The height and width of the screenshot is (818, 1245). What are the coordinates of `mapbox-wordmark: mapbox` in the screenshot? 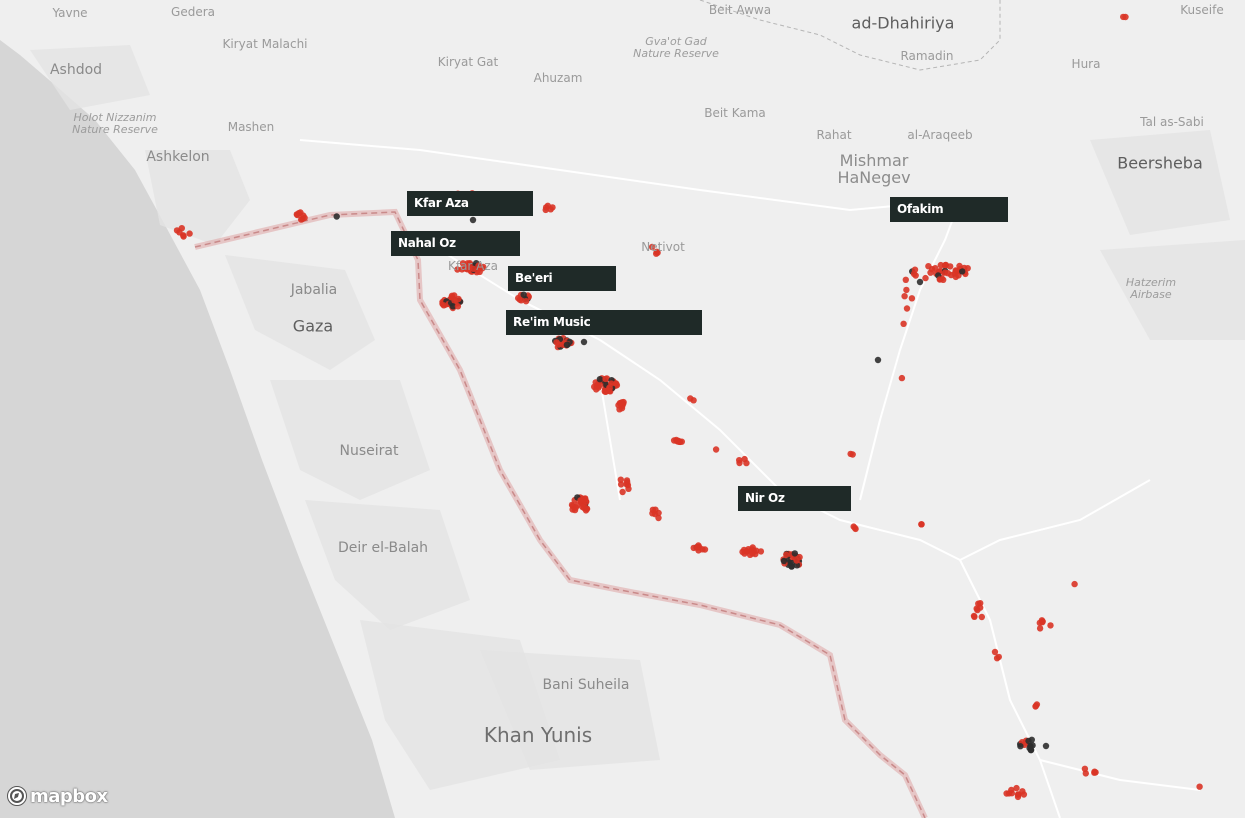 It's located at (69, 796).